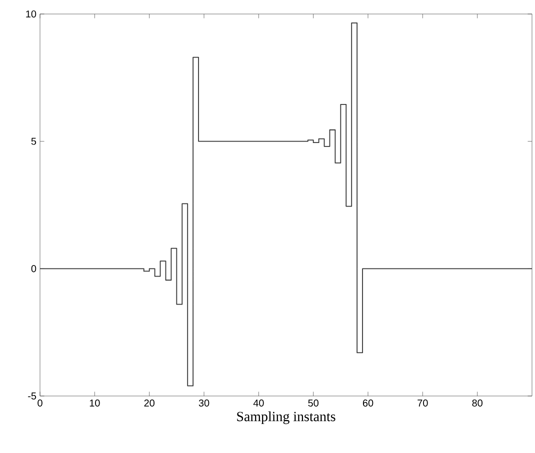 This screenshot has width=535, height=453. Describe the element at coordinates (313, 403) in the screenshot. I see `x-tick-label: 50` at that location.